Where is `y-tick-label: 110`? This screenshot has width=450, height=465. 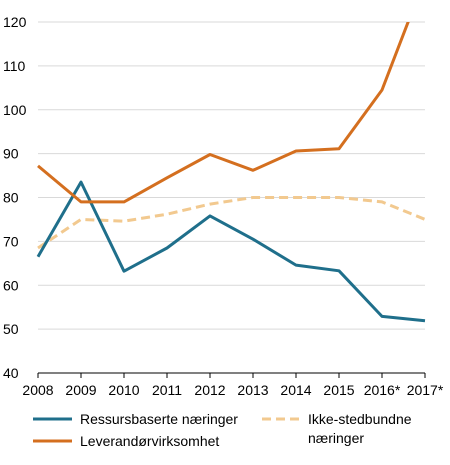
y-tick-label: 110 is located at coordinates (14, 66).